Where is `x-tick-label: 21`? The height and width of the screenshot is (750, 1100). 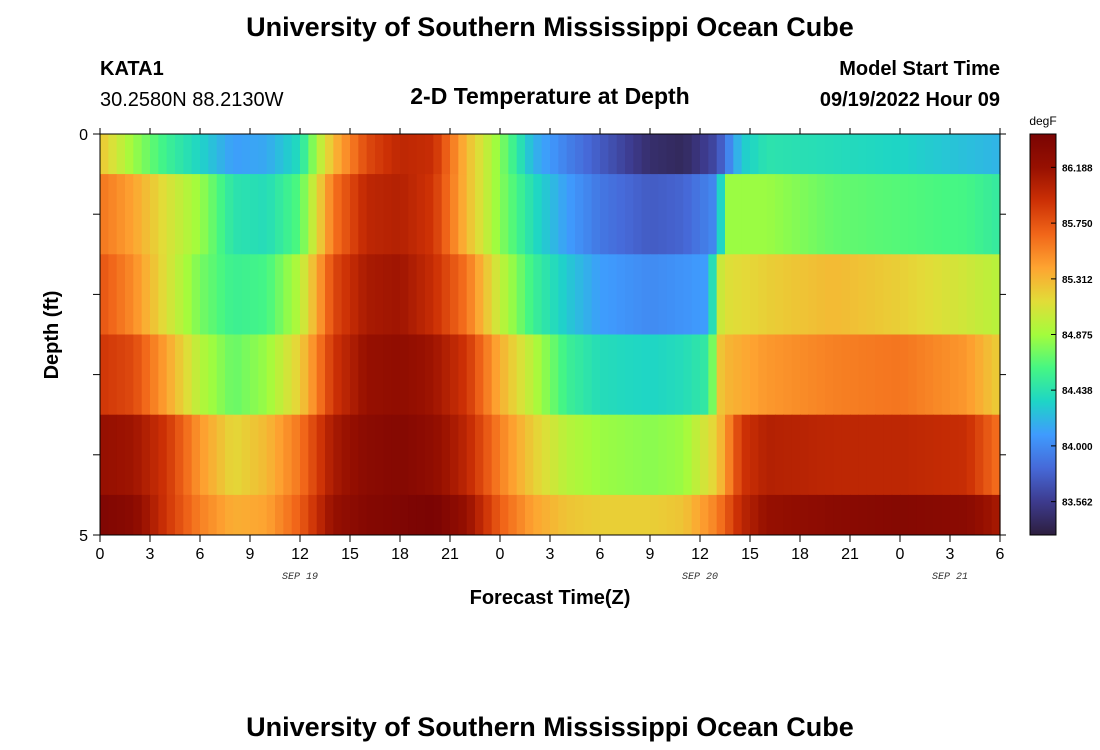
x-tick-label: 21 is located at coordinates (850, 554).